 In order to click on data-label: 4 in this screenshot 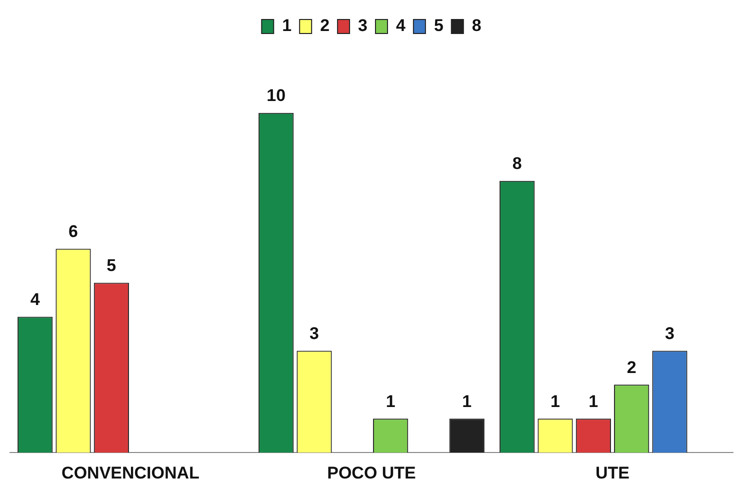, I will do `click(35, 299)`.